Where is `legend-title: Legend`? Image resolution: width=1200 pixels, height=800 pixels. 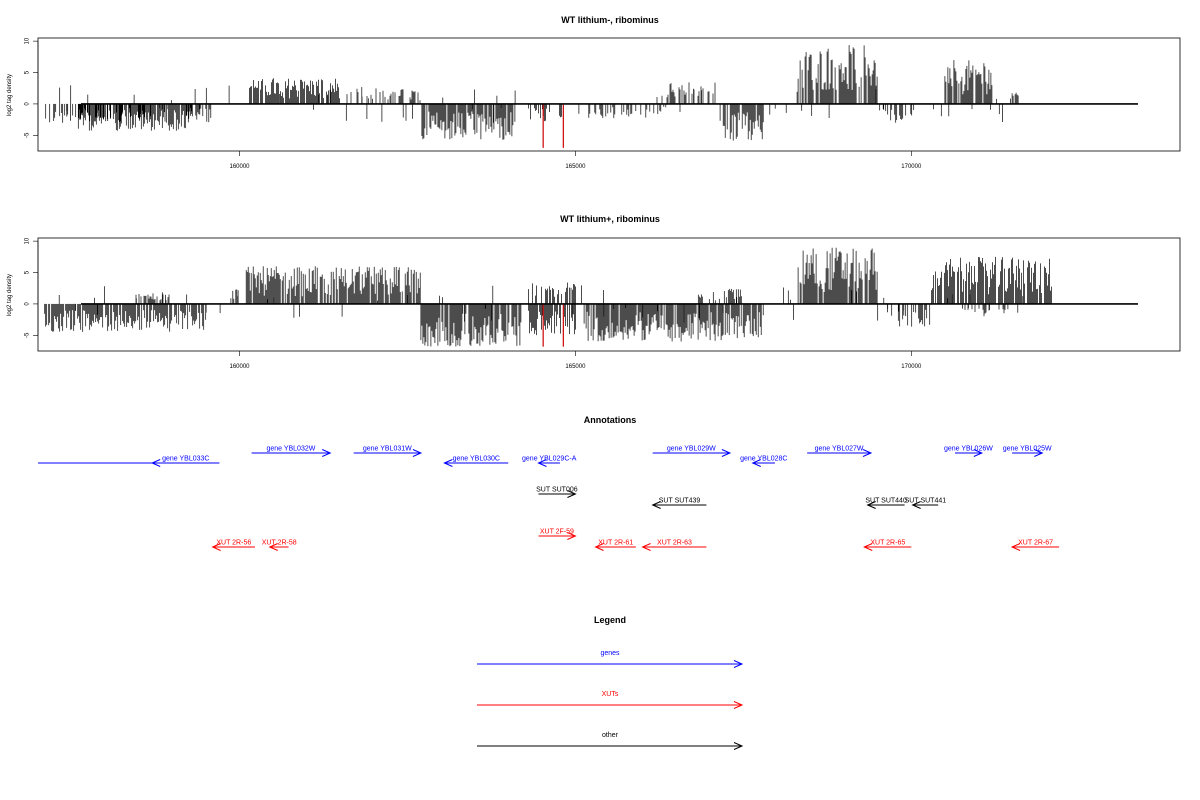
legend-title: Legend is located at coordinates (610, 620).